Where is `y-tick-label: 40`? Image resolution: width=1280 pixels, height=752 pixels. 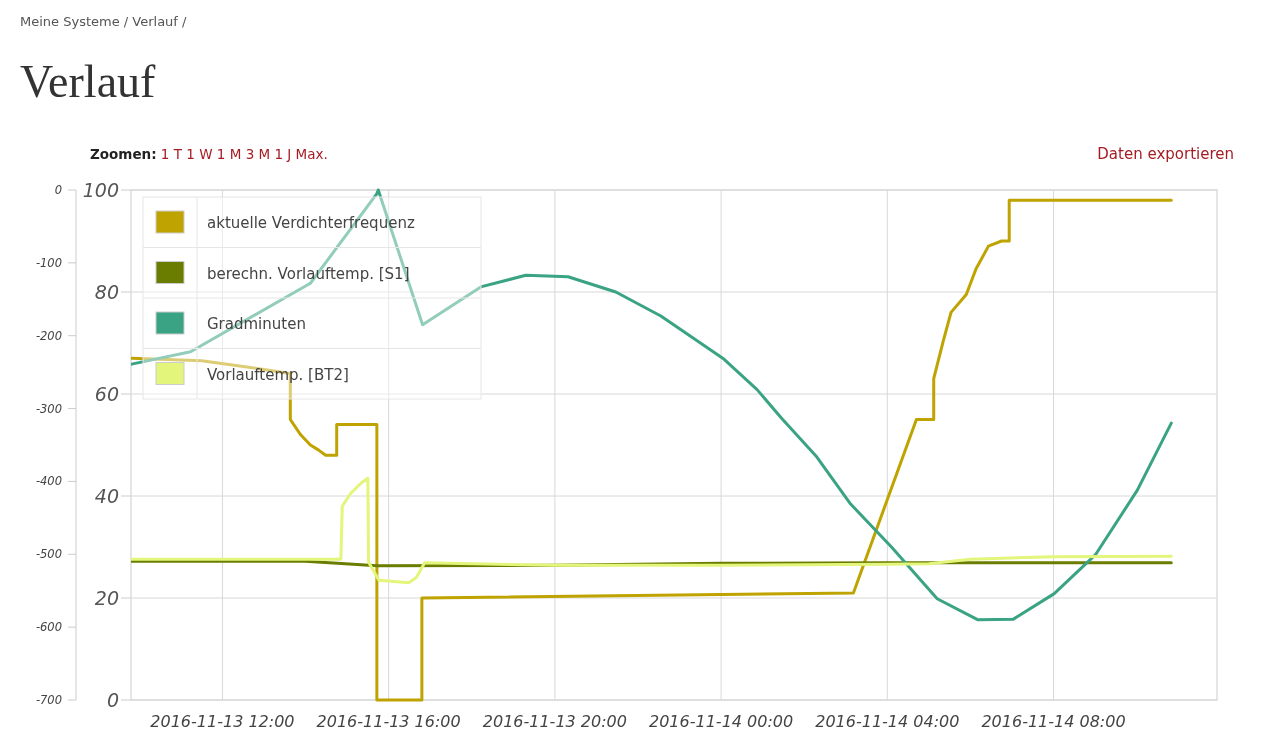 y-tick-label: 40 is located at coordinates (106, 496).